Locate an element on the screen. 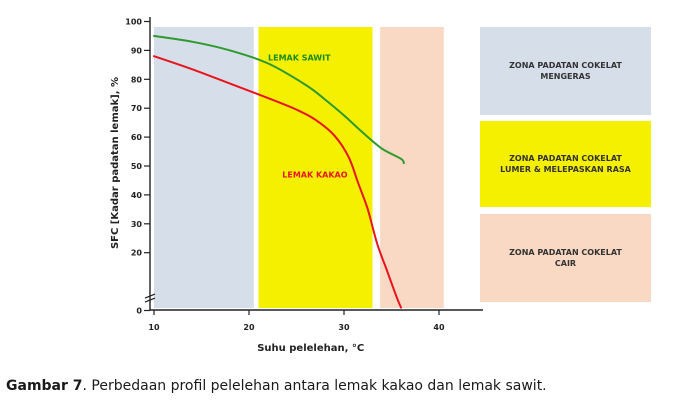 This screenshot has width=687, height=404. y-tick-label-0: 0 is located at coordinates (139, 311).